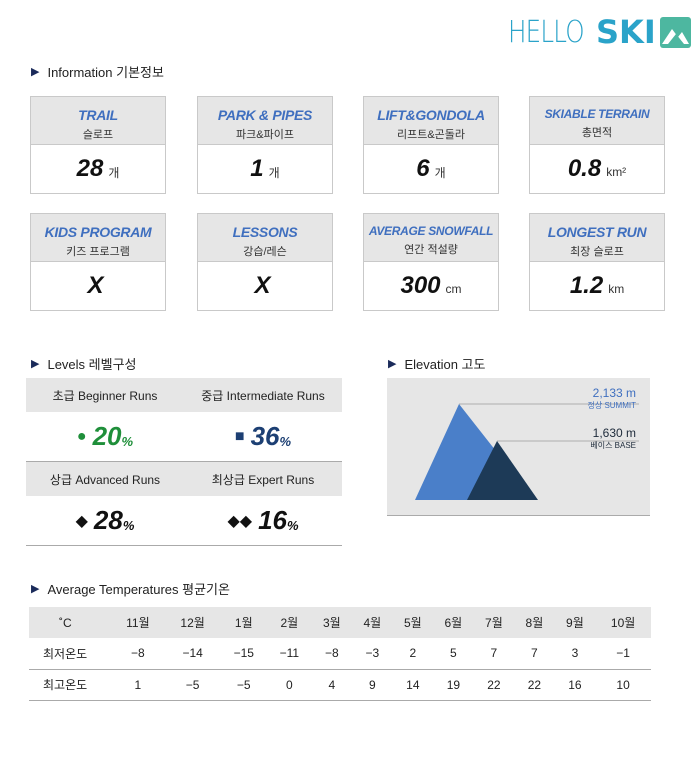 This screenshot has width=700, height=783. What do you see at coordinates (184, 479) in the screenshot?
I see `levels-header-row: 상급 Advanced Runs 최상급 Expert Runs` at bounding box center [184, 479].